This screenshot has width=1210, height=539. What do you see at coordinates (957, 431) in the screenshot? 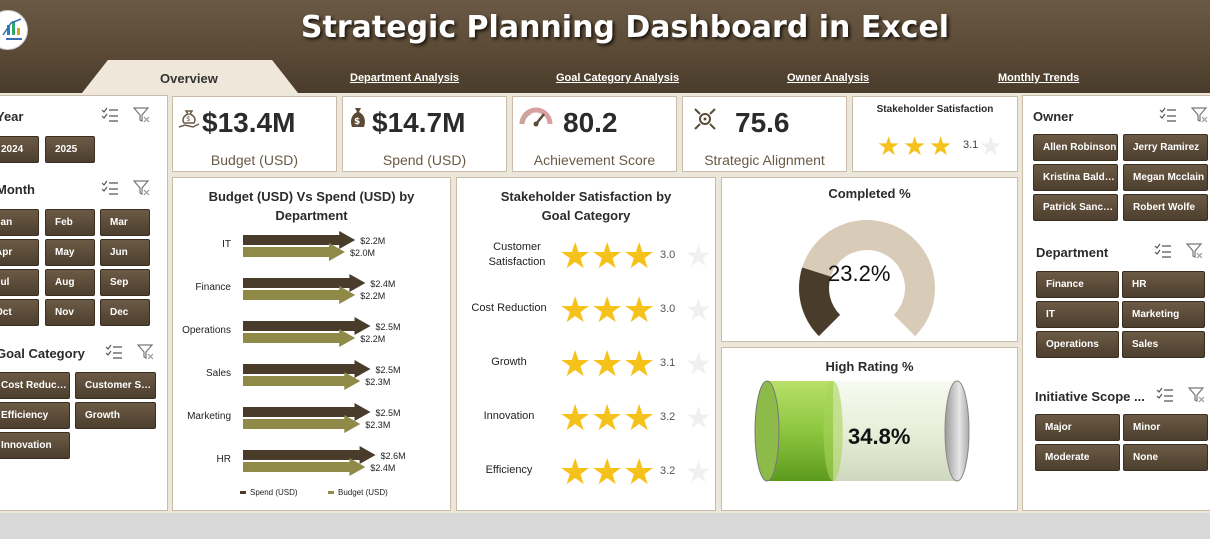
I see `cylinder-right-cap` at bounding box center [957, 431].